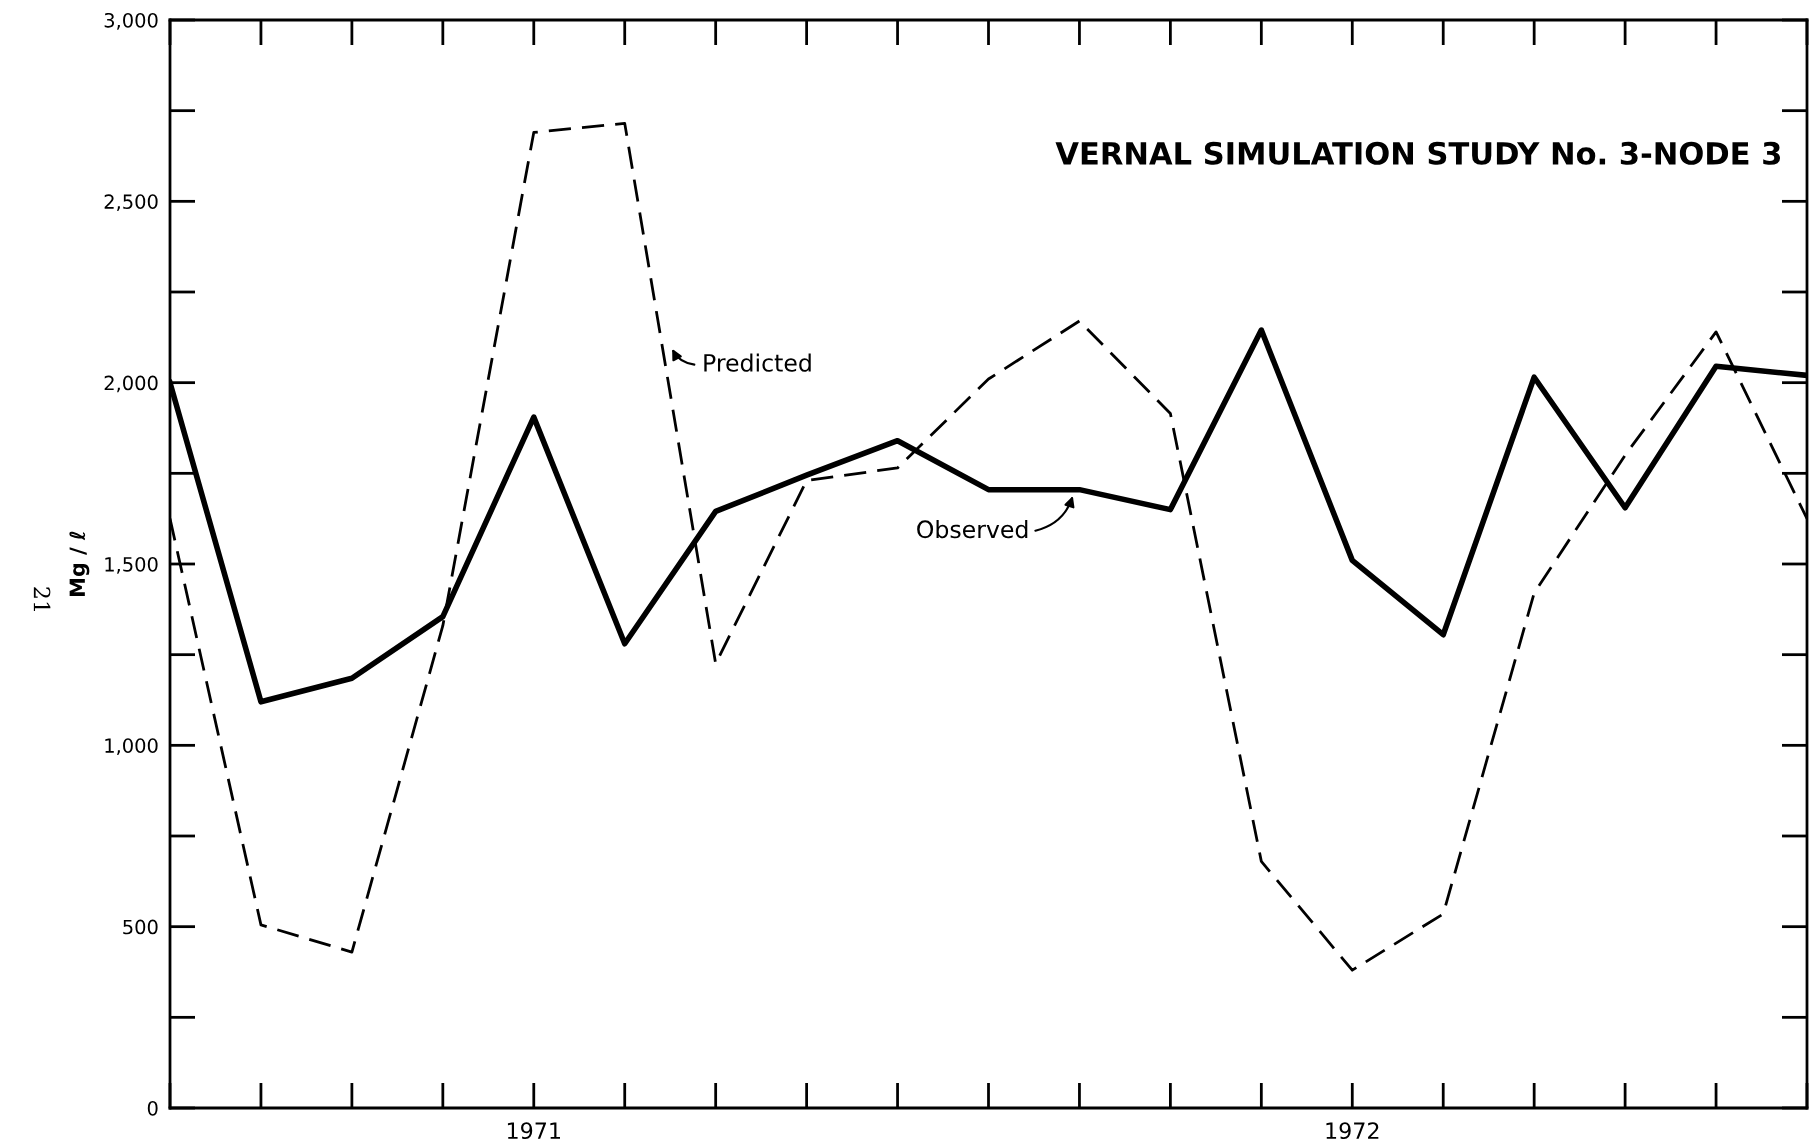  I want to click on x-tick-label: 1972, so click(1352, 1131).